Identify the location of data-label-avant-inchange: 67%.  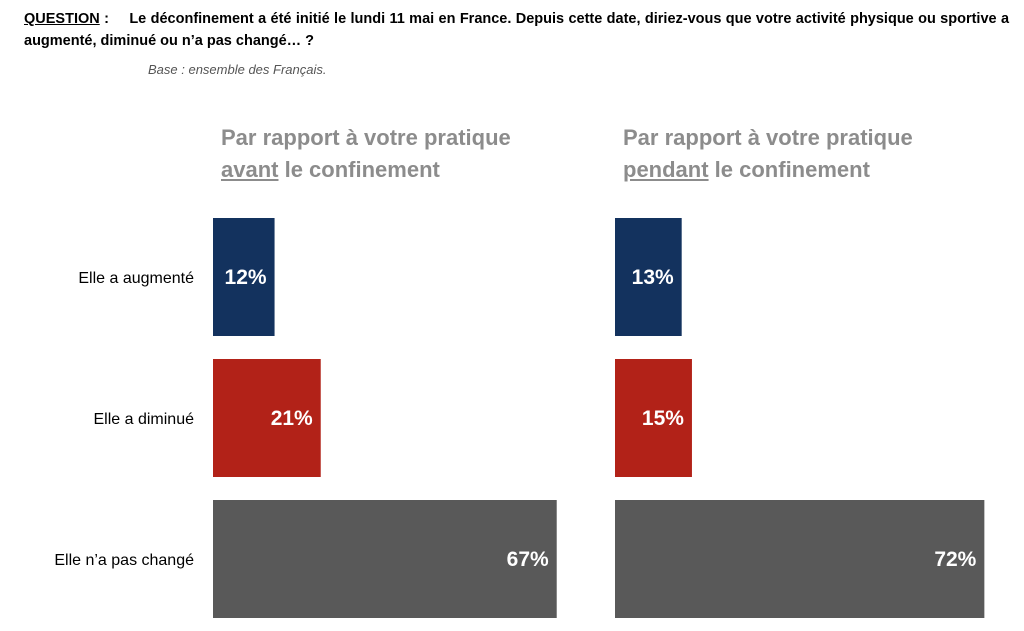
(528, 559).